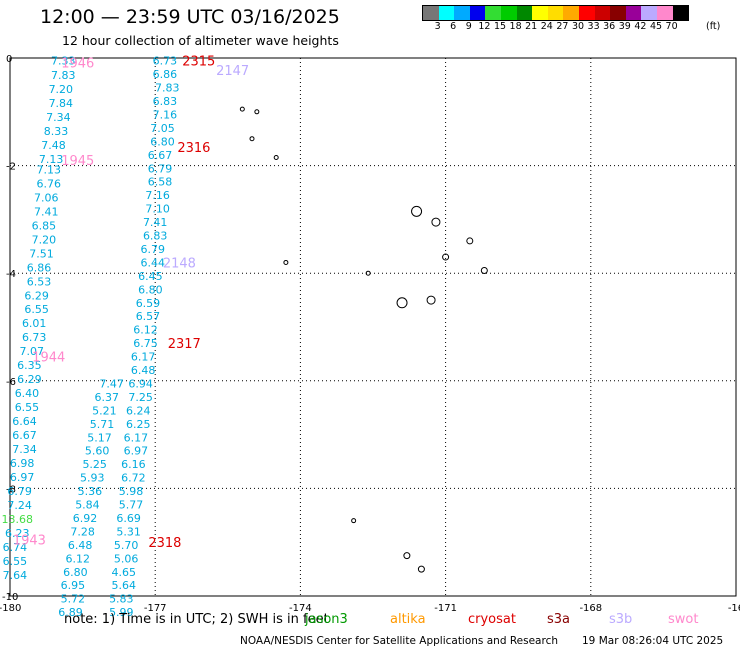  I want to click on y-tick-label: -10, so click(10, 597).